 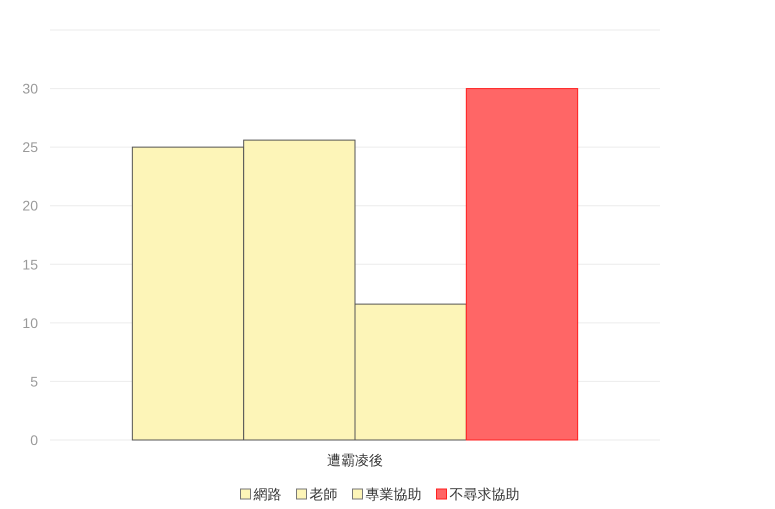 I want to click on y-tick-label: 0, so click(x=34, y=440).